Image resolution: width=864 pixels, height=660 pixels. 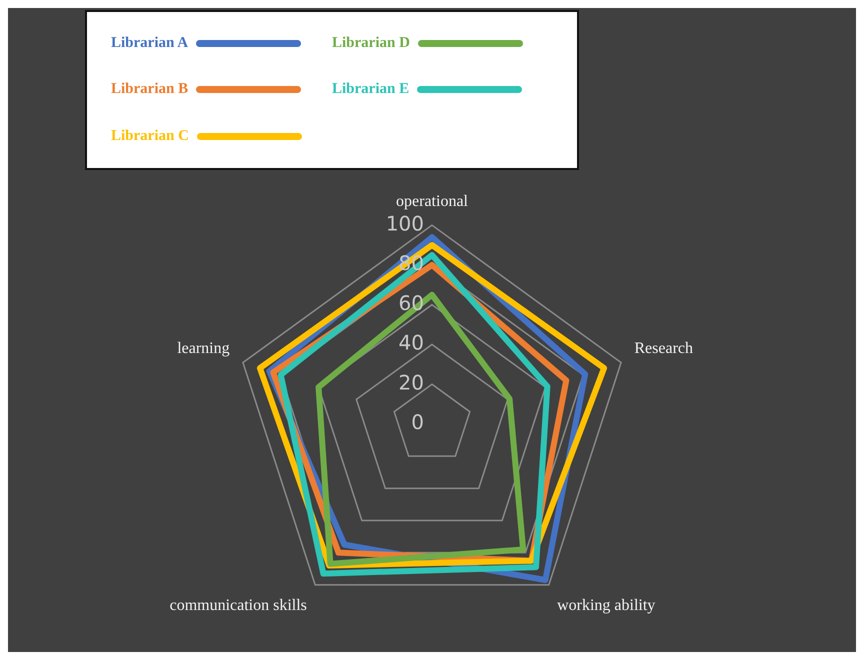 I want to click on y-tick-label: 40, so click(x=411, y=342).